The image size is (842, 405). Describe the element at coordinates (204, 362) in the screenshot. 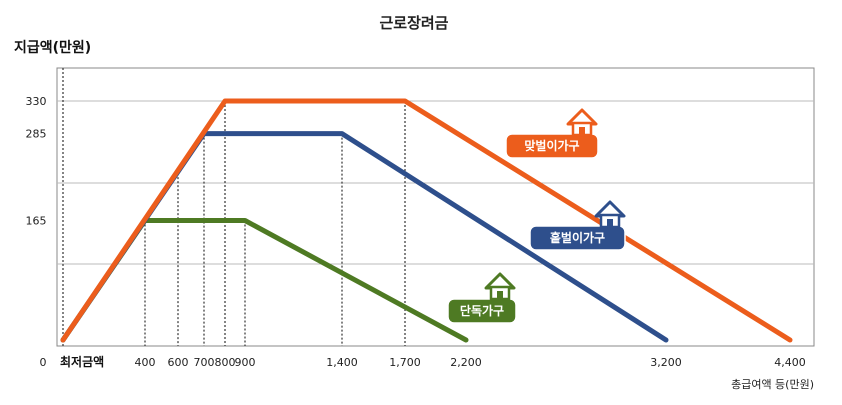

I see `x-tick-700: 700` at that location.